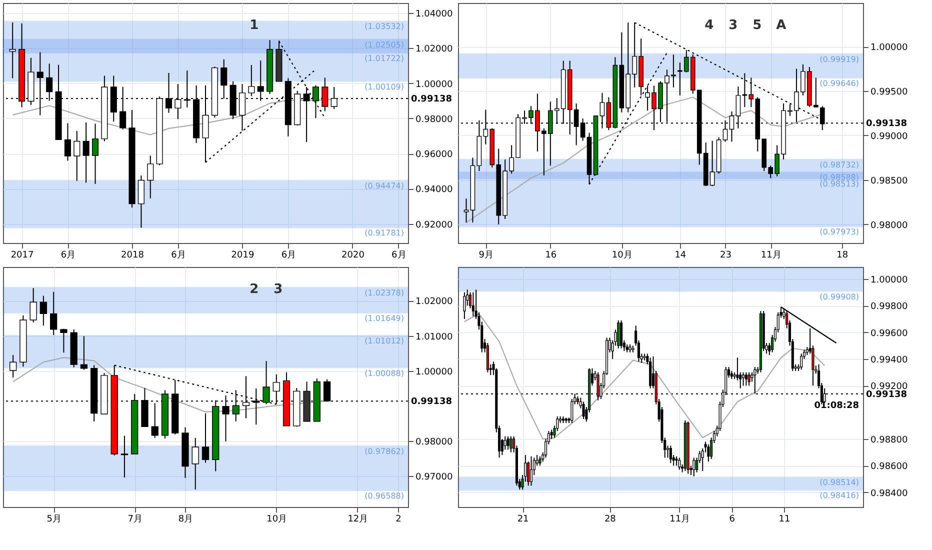  What do you see at coordinates (384, 496) in the screenshot?
I see `annotation: (0.96588)` at bounding box center [384, 496].